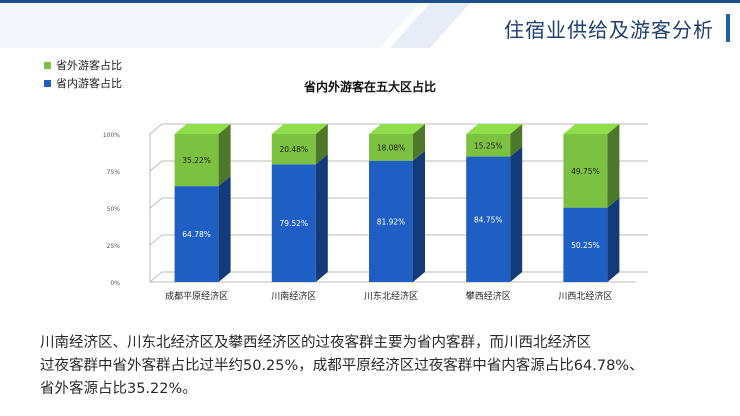 The width and height of the screenshot is (740, 416). I want to click on data-label: 81.92%, so click(391, 221).